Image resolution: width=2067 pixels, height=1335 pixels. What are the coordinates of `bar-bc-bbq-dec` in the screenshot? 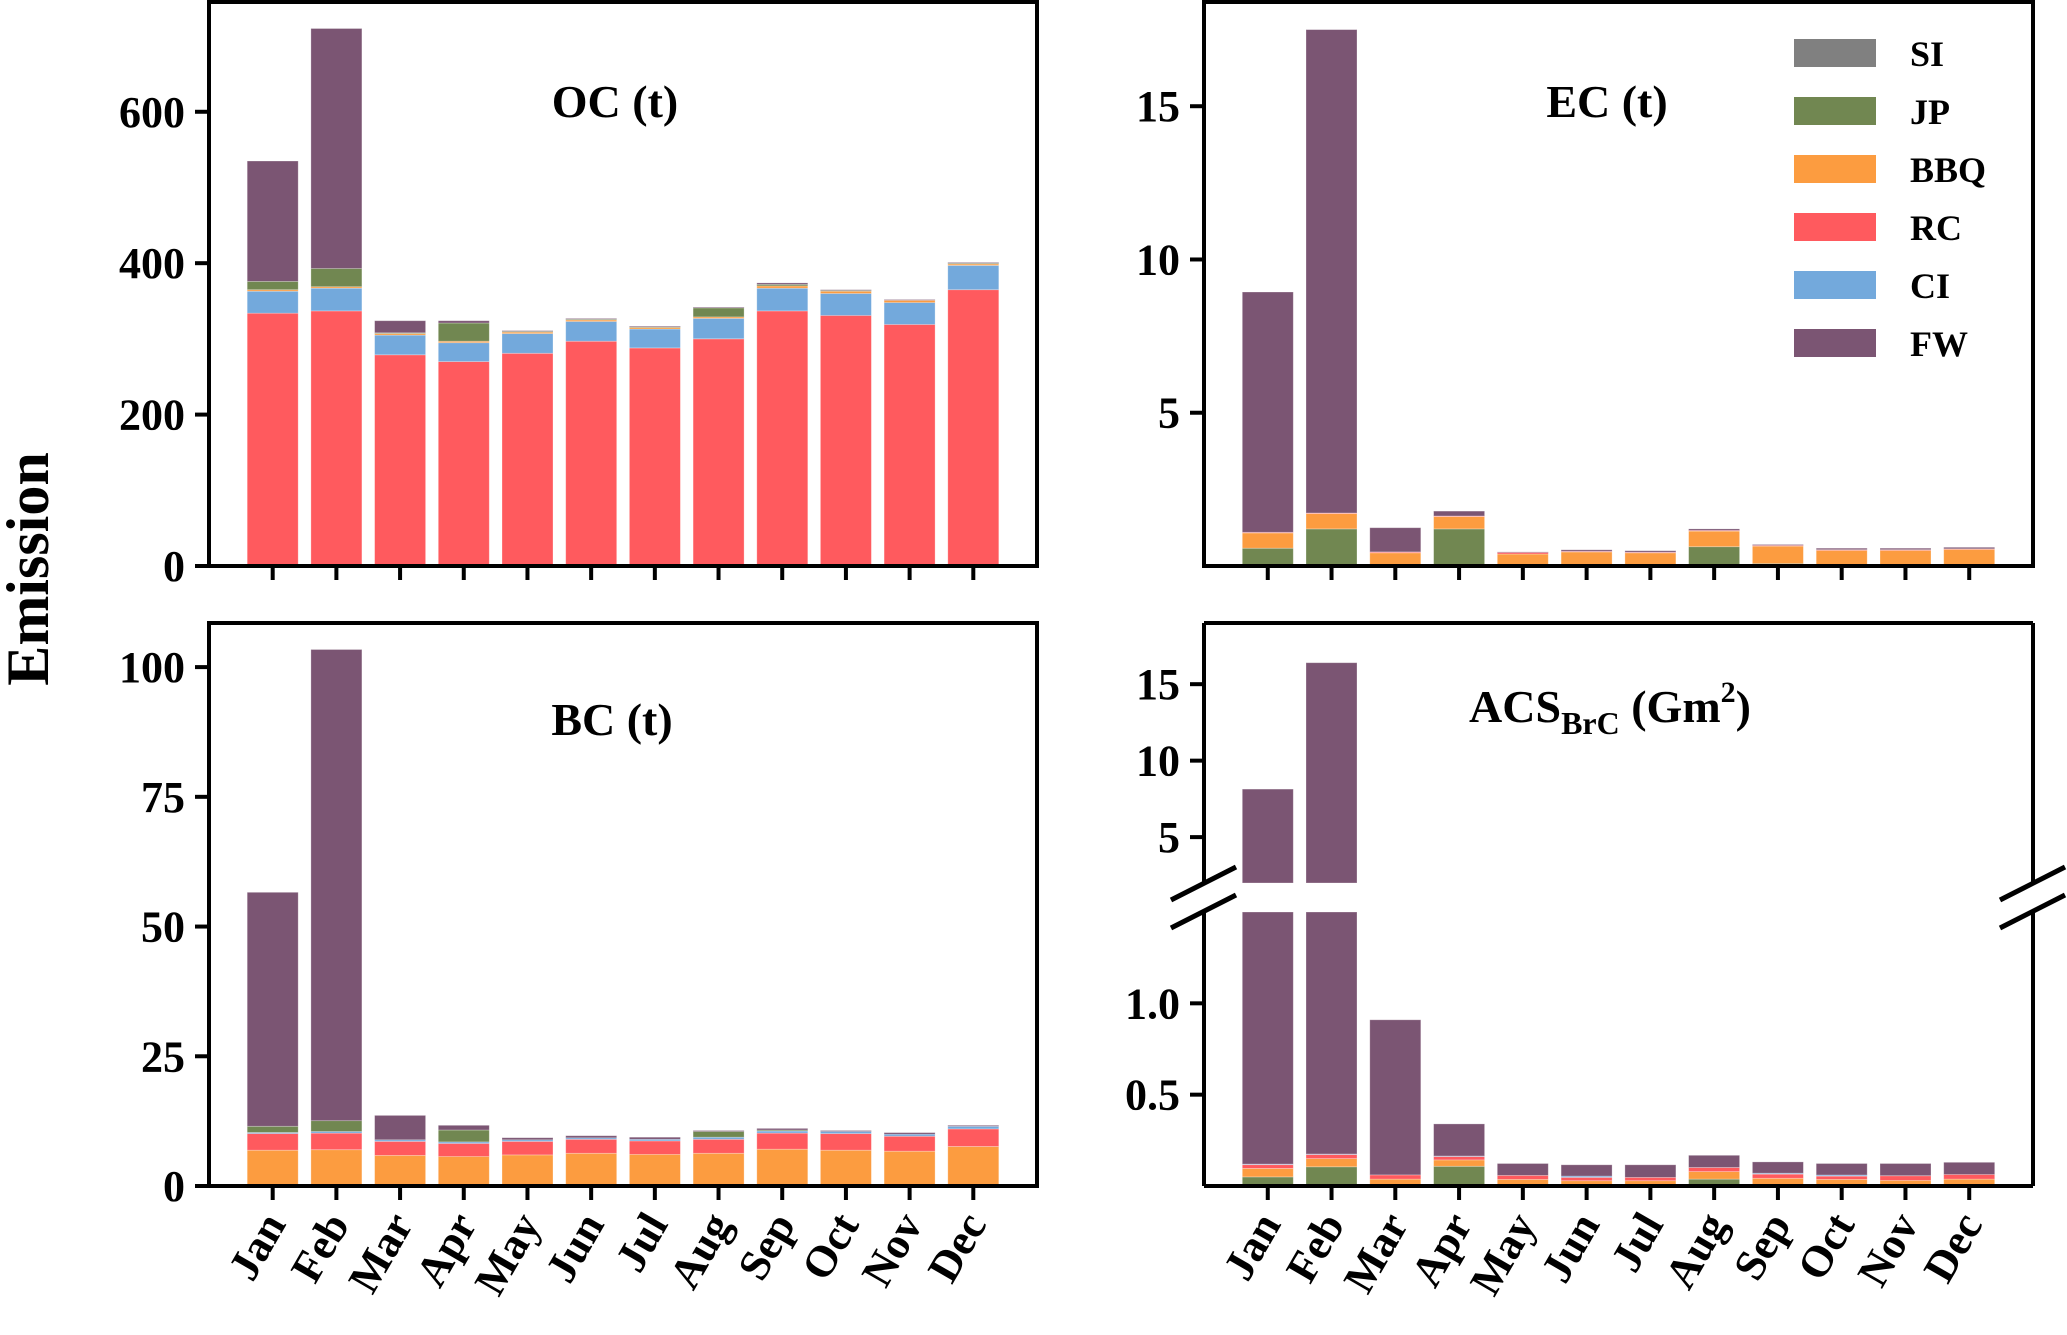 It's located at (973, 1166).